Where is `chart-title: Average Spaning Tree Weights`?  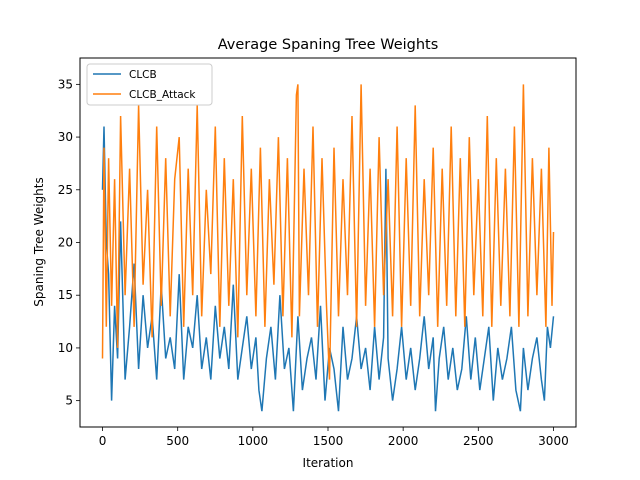 chart-title: Average Spaning Tree Weights is located at coordinates (328, 45).